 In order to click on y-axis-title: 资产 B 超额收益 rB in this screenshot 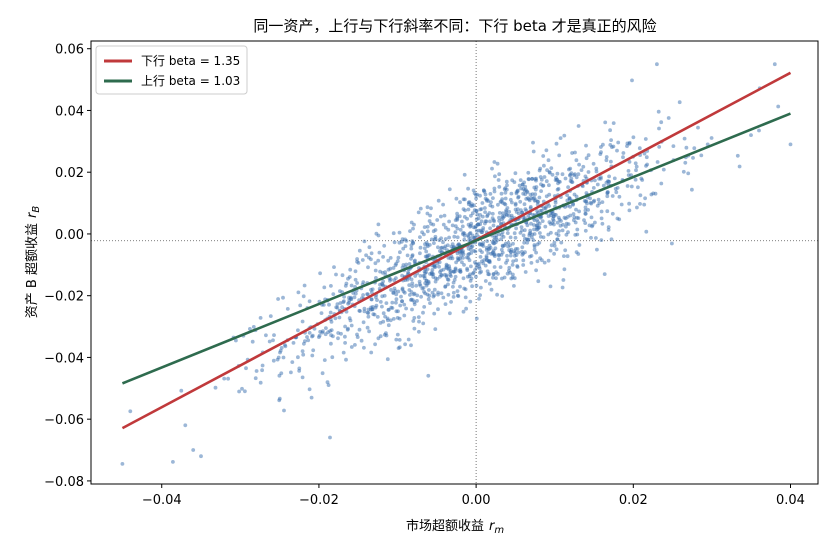, I will do `click(33, 262)`.